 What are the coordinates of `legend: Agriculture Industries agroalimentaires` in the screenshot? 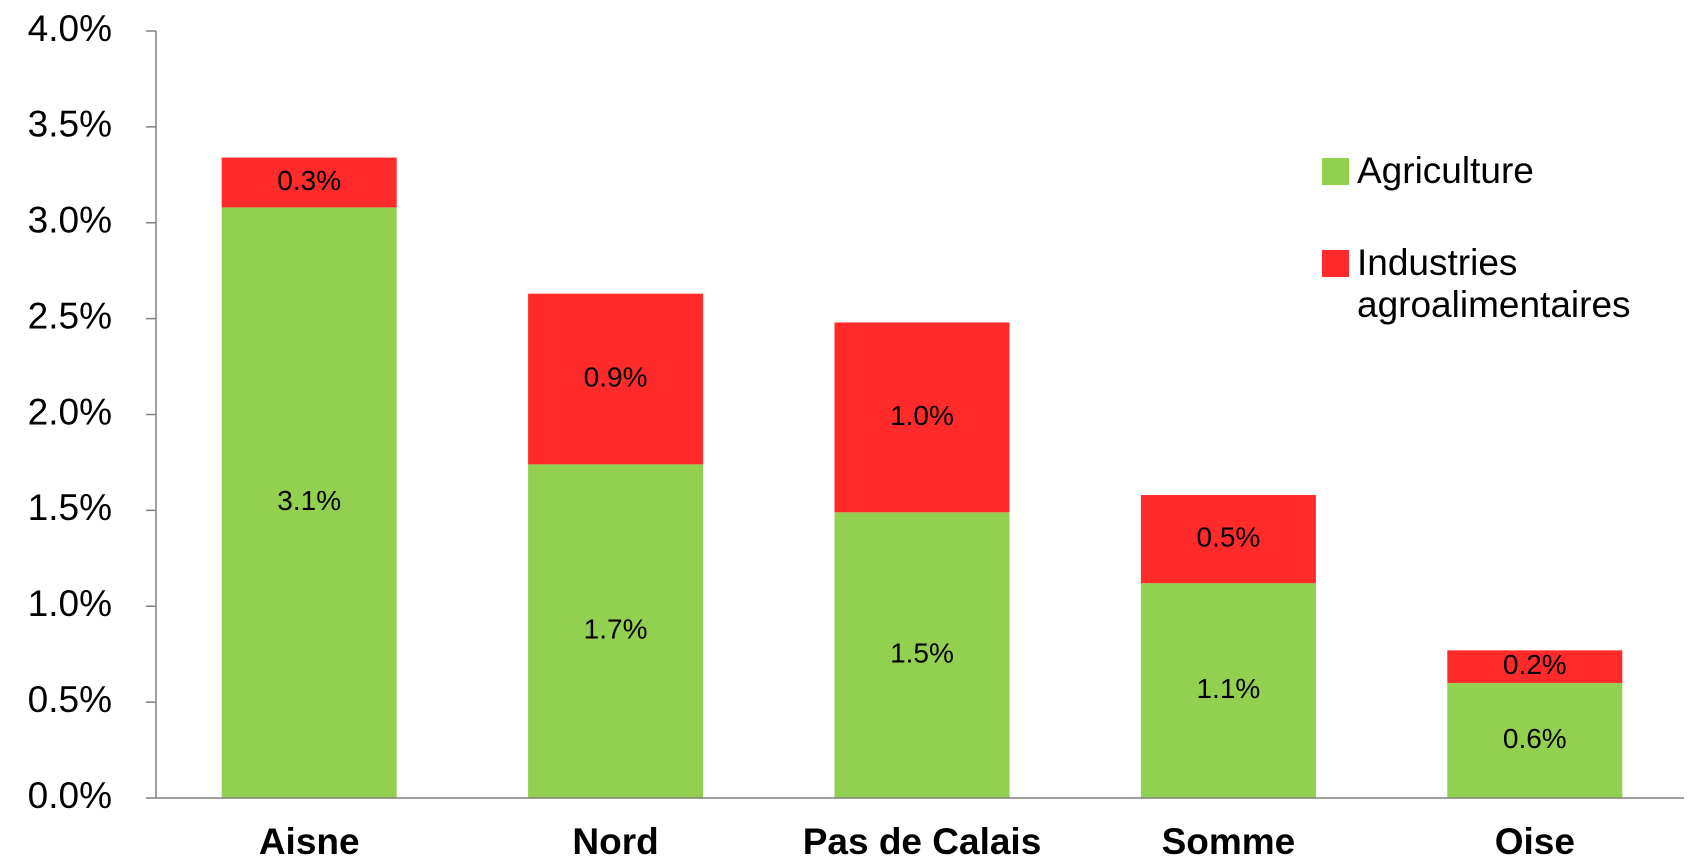 It's located at (1507, 263).